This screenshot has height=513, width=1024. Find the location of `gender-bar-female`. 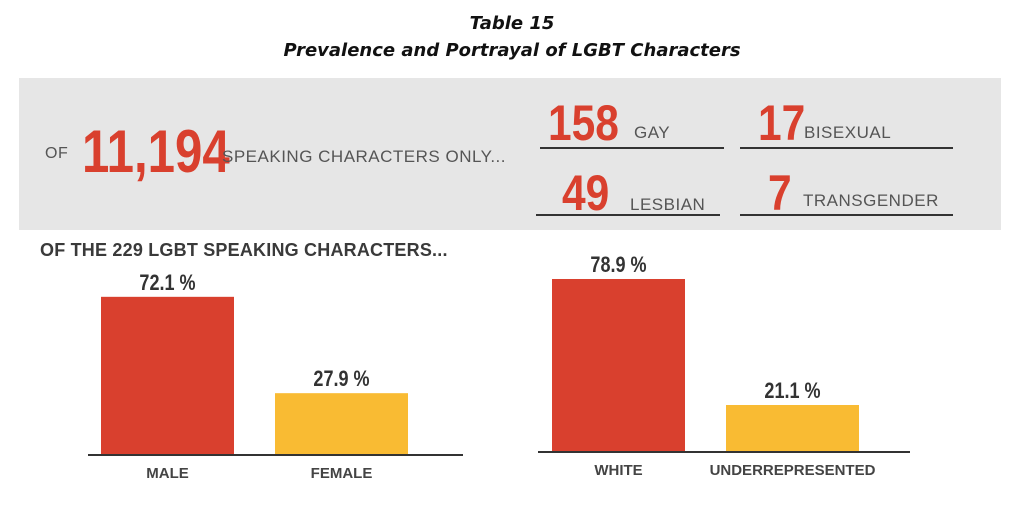

gender-bar-female is located at coordinates (341, 423).